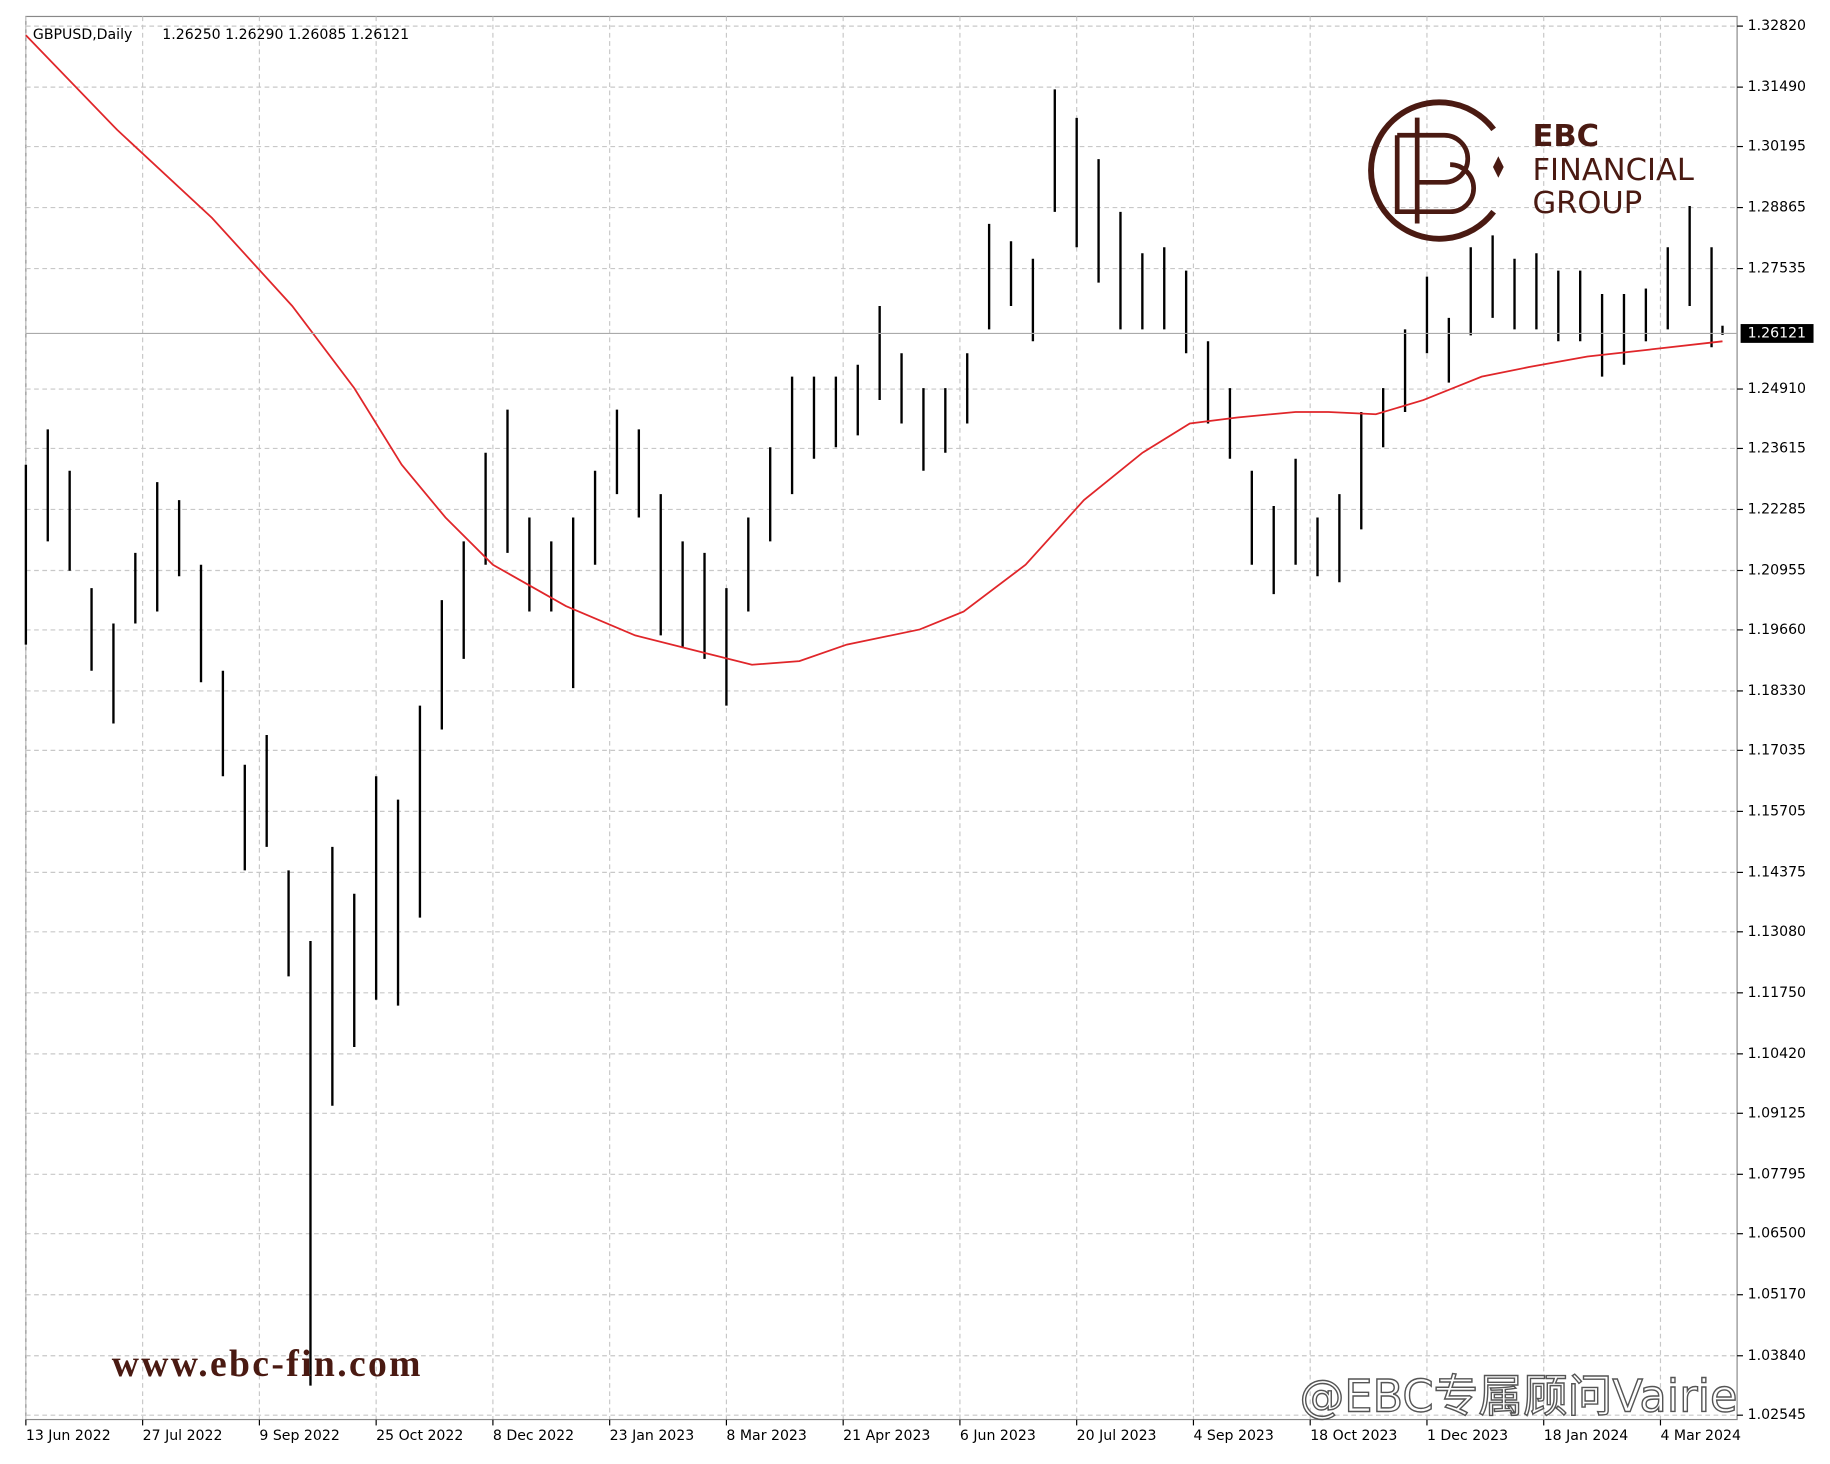 This screenshot has height=1464, width=1830. What do you see at coordinates (1777, 750) in the screenshot?
I see `y-tick-label: 1.17035` at bounding box center [1777, 750].